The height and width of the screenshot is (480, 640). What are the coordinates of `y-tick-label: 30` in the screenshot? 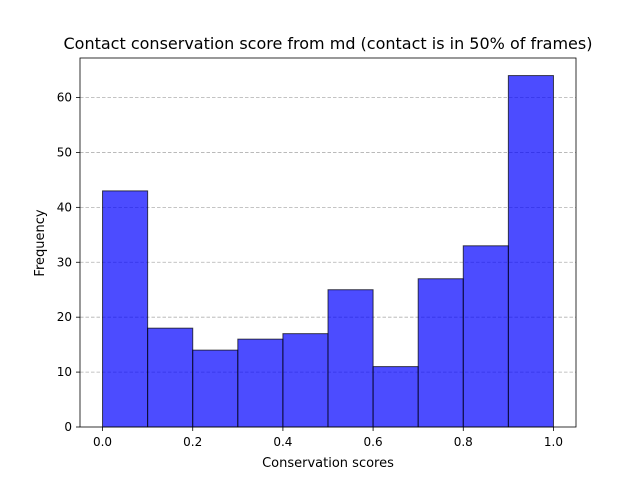 It's located at (64, 262).